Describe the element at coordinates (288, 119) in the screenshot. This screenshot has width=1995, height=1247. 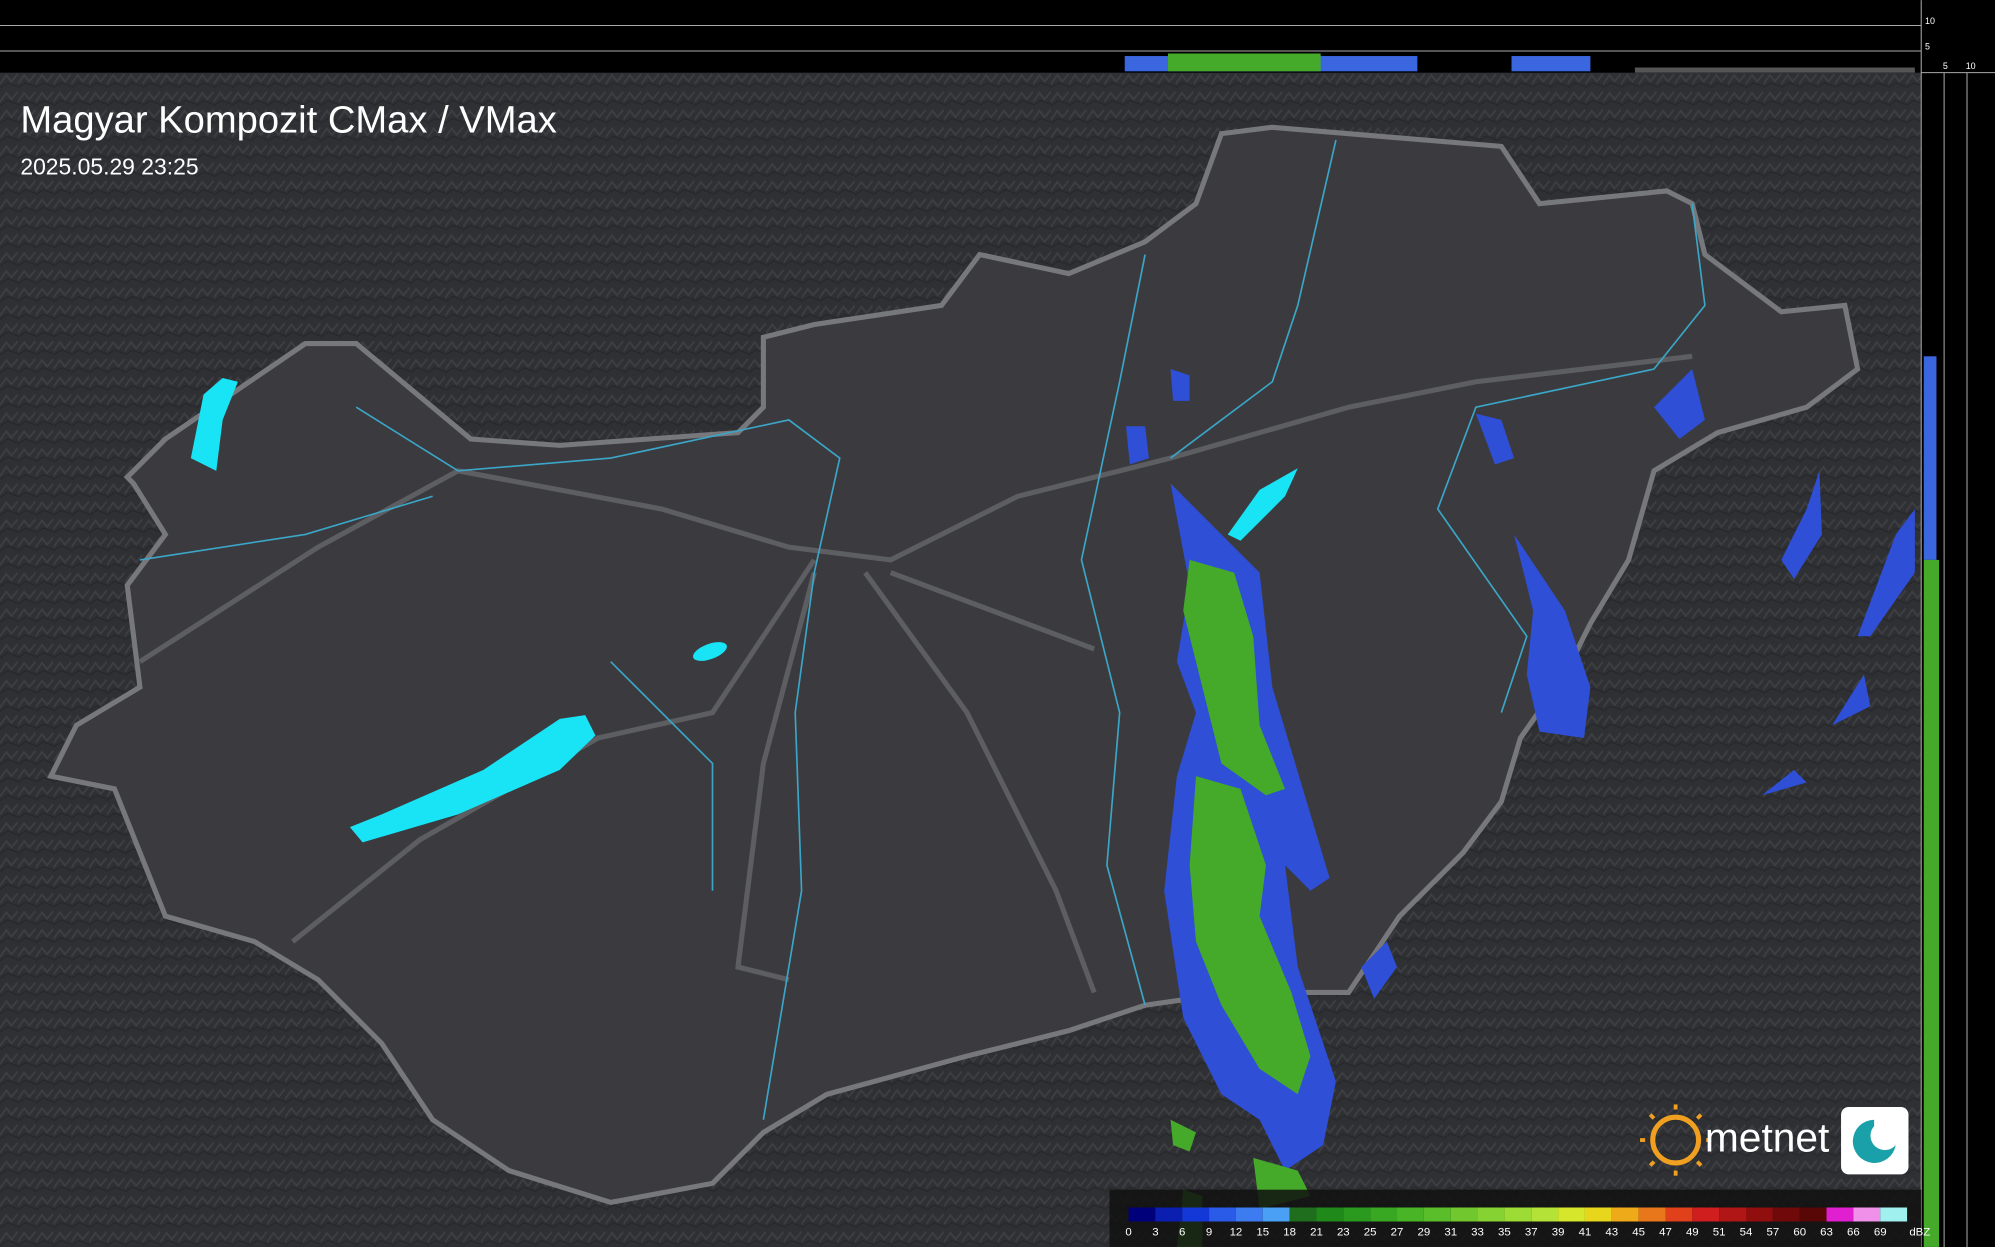
I see `map-title: Magyar Kompozit CMax / VMax` at that location.